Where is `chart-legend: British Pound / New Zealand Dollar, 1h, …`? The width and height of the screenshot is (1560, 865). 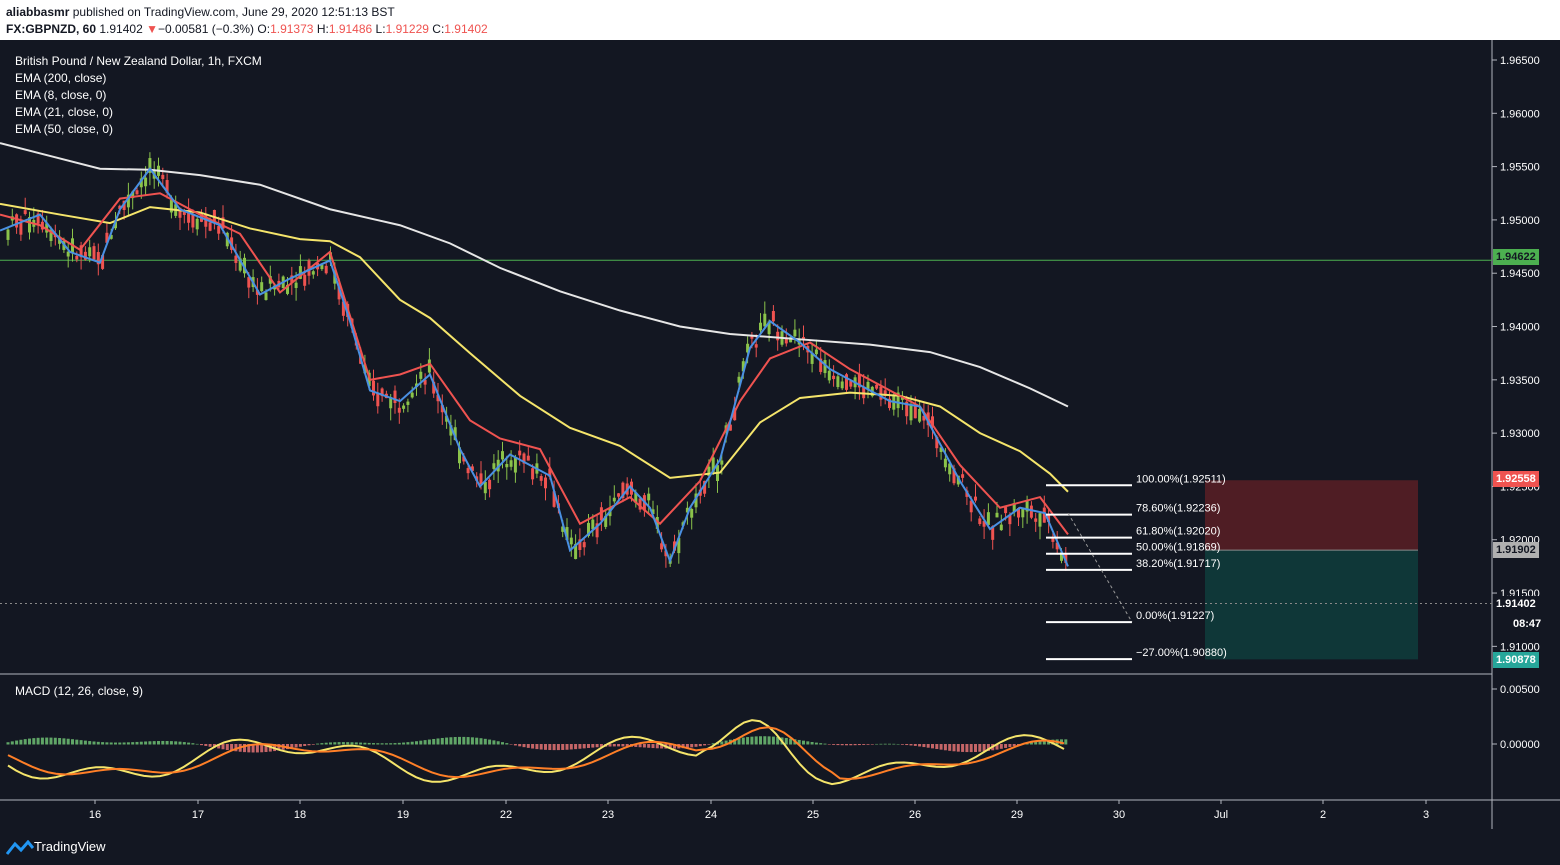
chart-legend: British Pound / New Zealand Dollar, 1h, … is located at coordinates (138, 95).